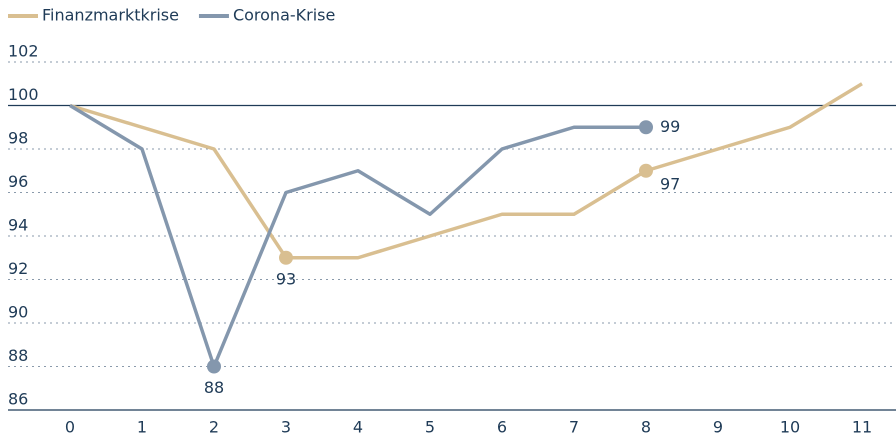 The width and height of the screenshot is (896, 438). What do you see at coordinates (286, 427) in the screenshot?
I see `x-tick-label: 3` at bounding box center [286, 427].